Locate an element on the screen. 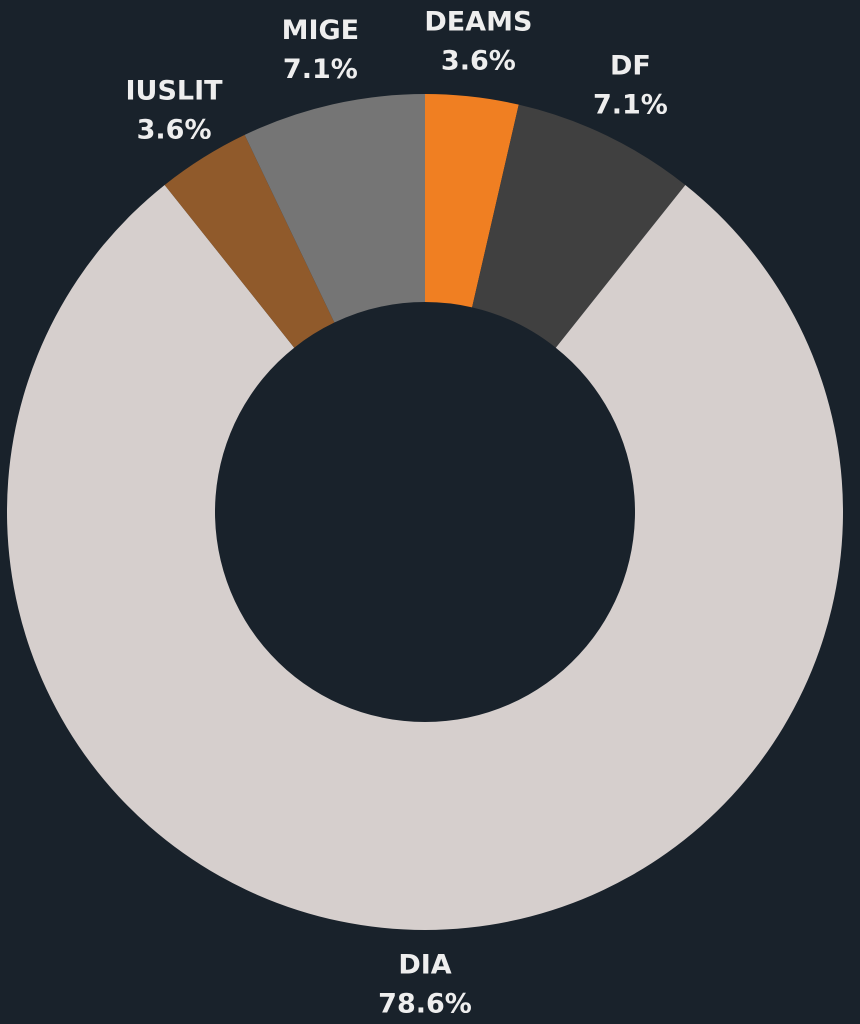 The height and width of the screenshot is (1024, 860). segment-label: DEAMS is located at coordinates (478, 22).